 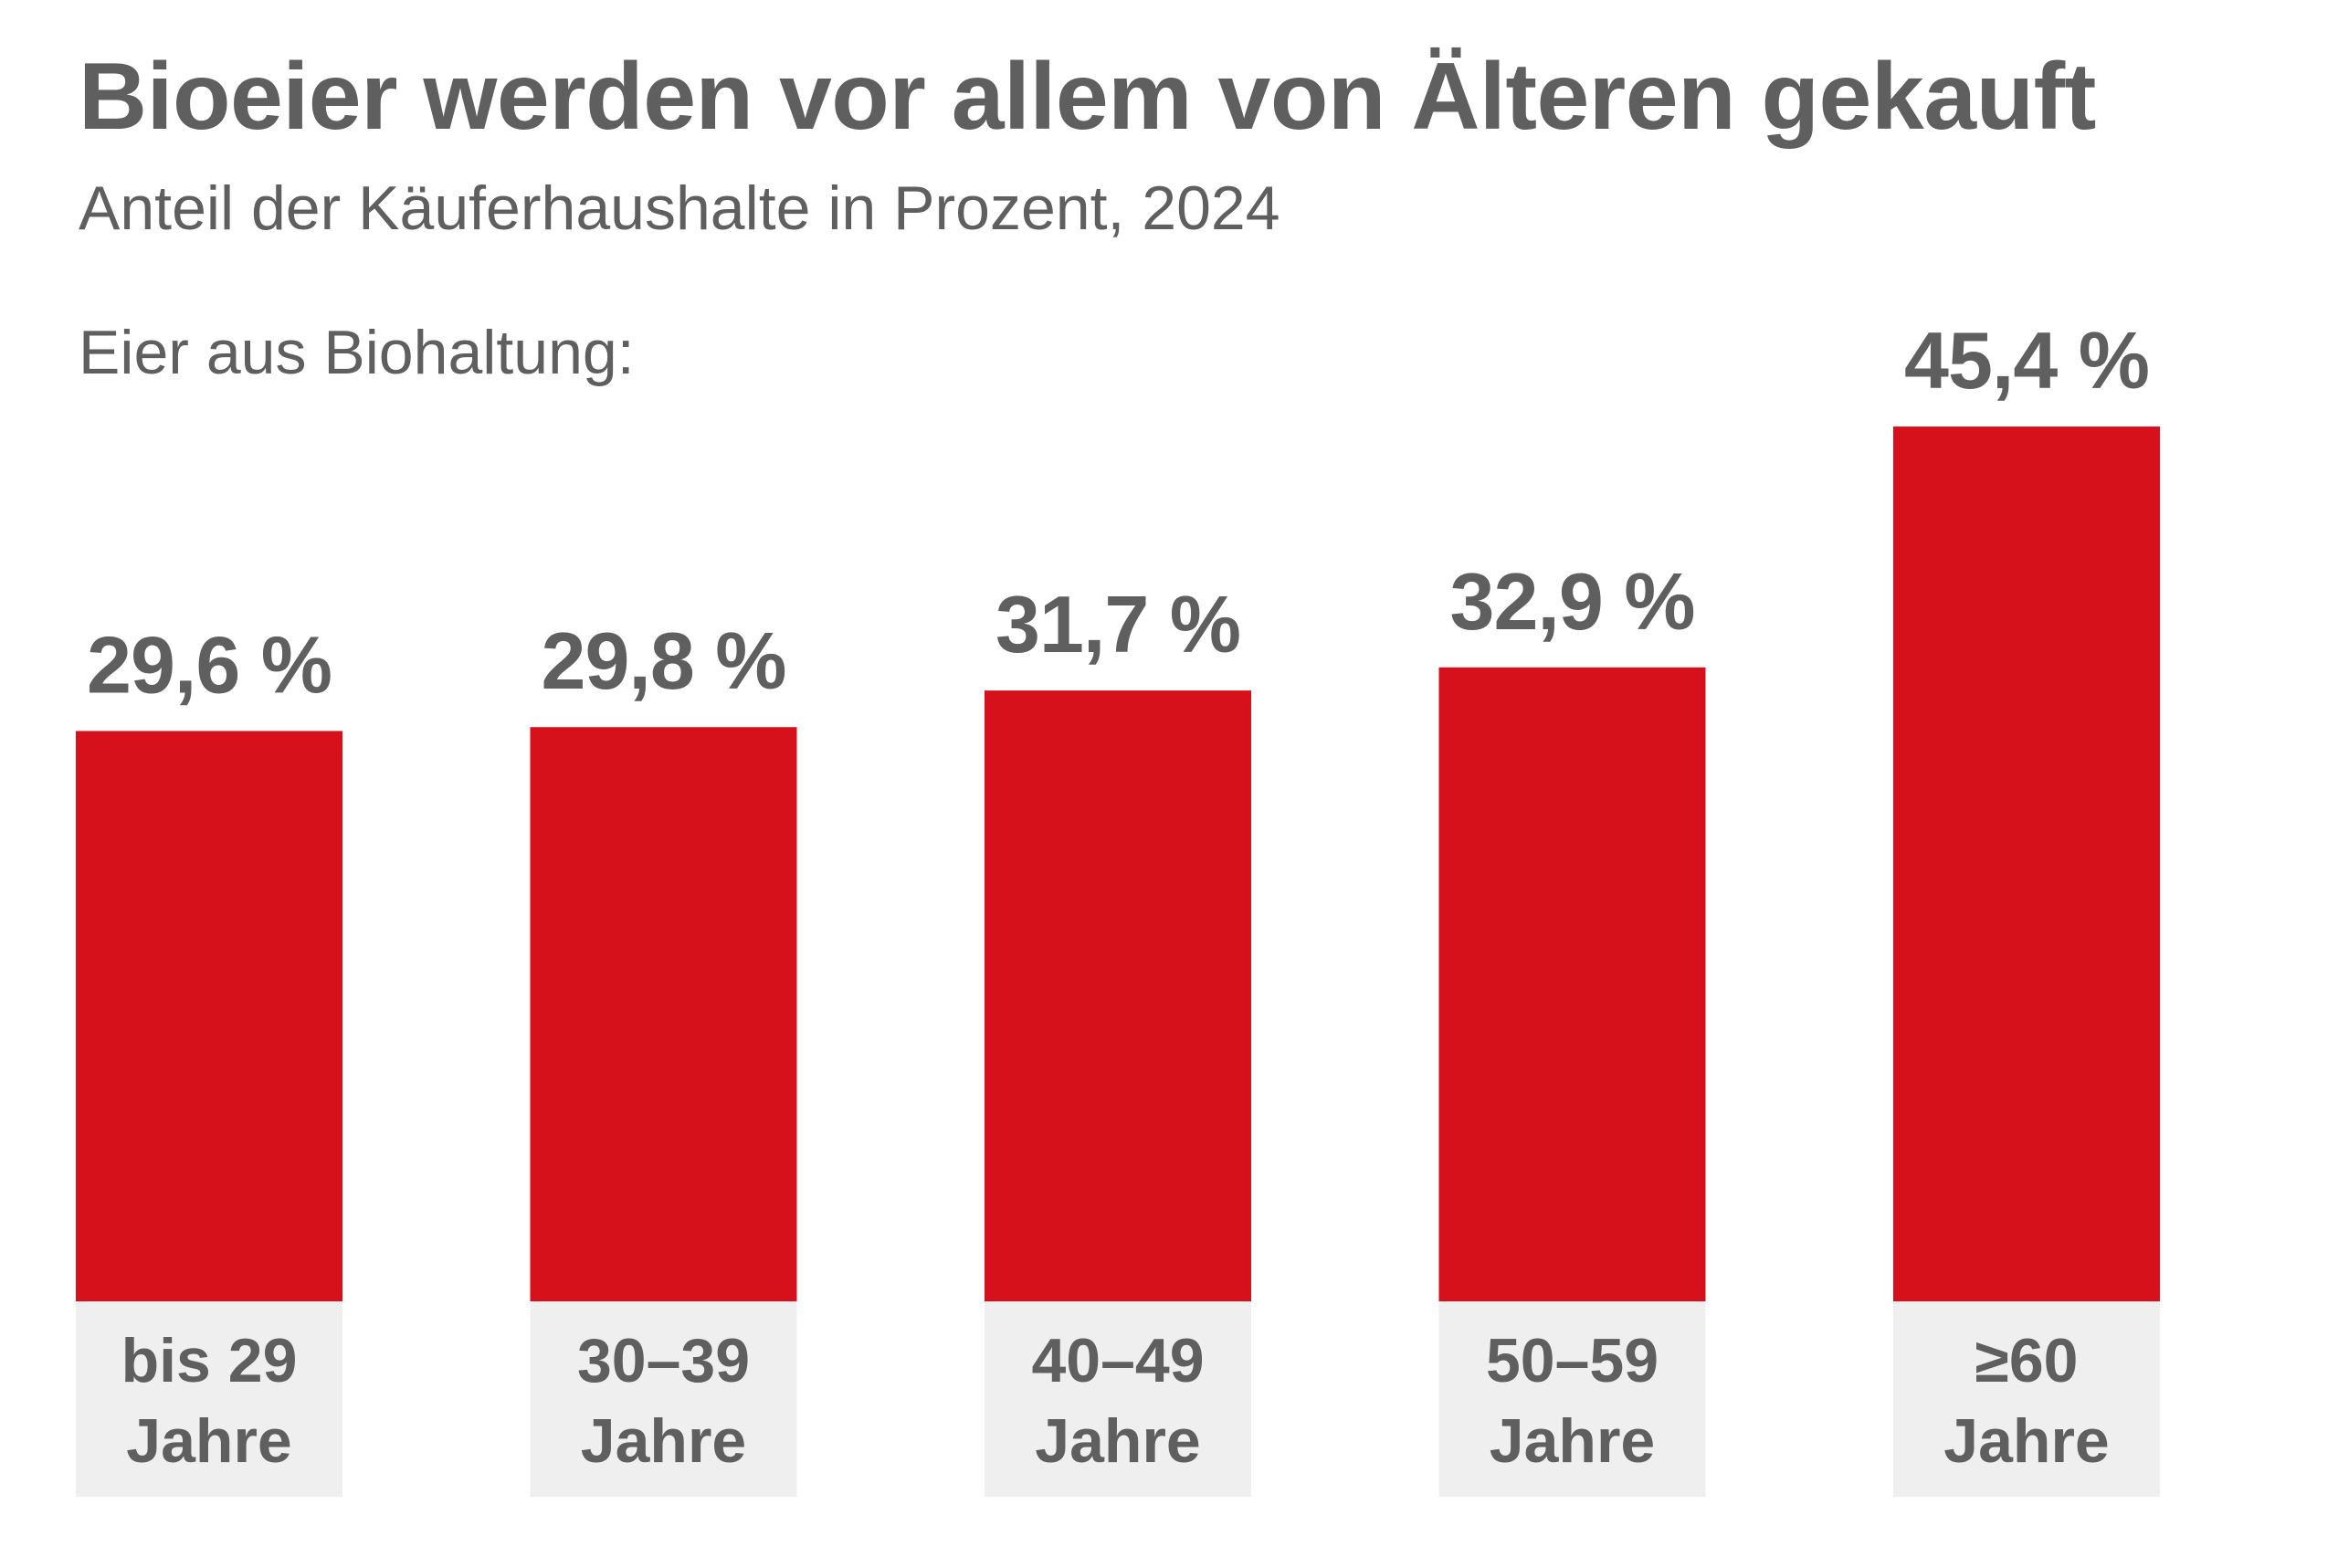 What do you see at coordinates (209, 1360) in the screenshot?
I see `category-label-range: bis 29` at bounding box center [209, 1360].